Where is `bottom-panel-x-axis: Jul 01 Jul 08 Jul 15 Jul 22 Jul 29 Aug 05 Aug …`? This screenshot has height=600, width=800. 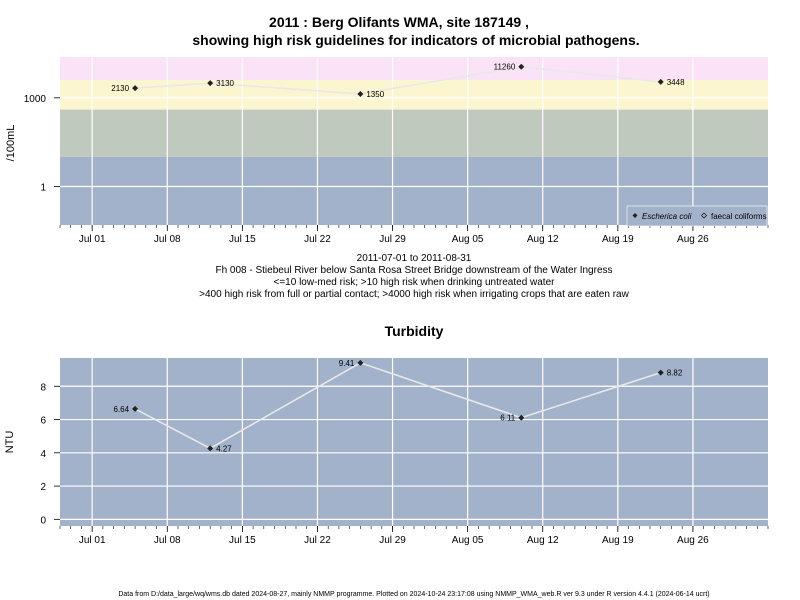 bottom-panel-x-axis: Jul 01 Jul 08 Jul 15 Jul 22 Jul 29 Aug 05 Aug … is located at coordinates (414, 536).